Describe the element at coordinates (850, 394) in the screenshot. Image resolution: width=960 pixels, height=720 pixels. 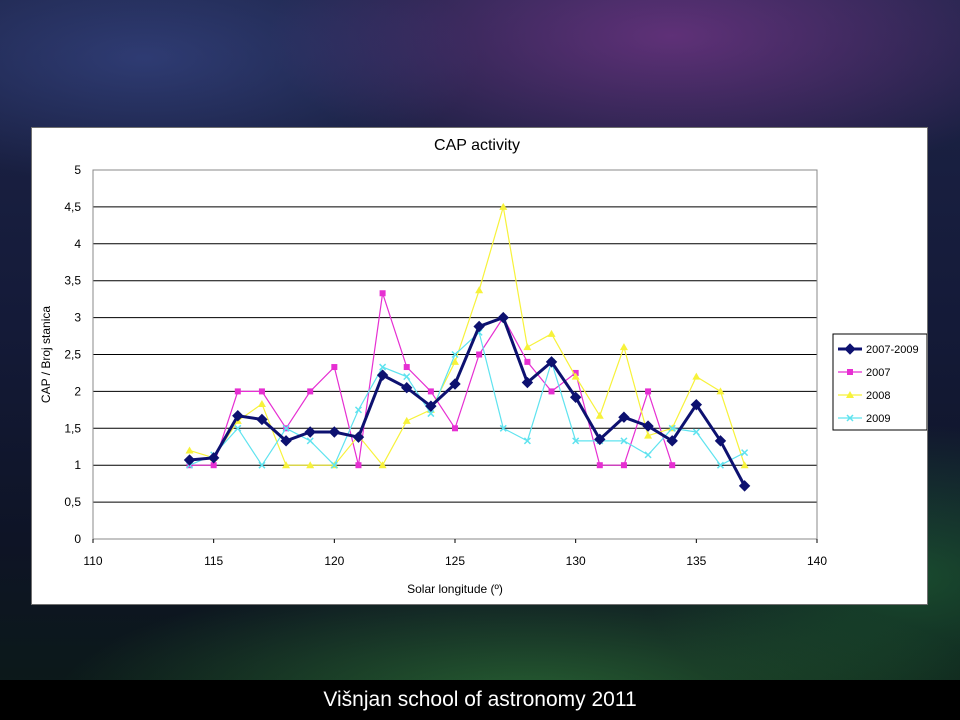
I see `legend-marker-2008` at that location.